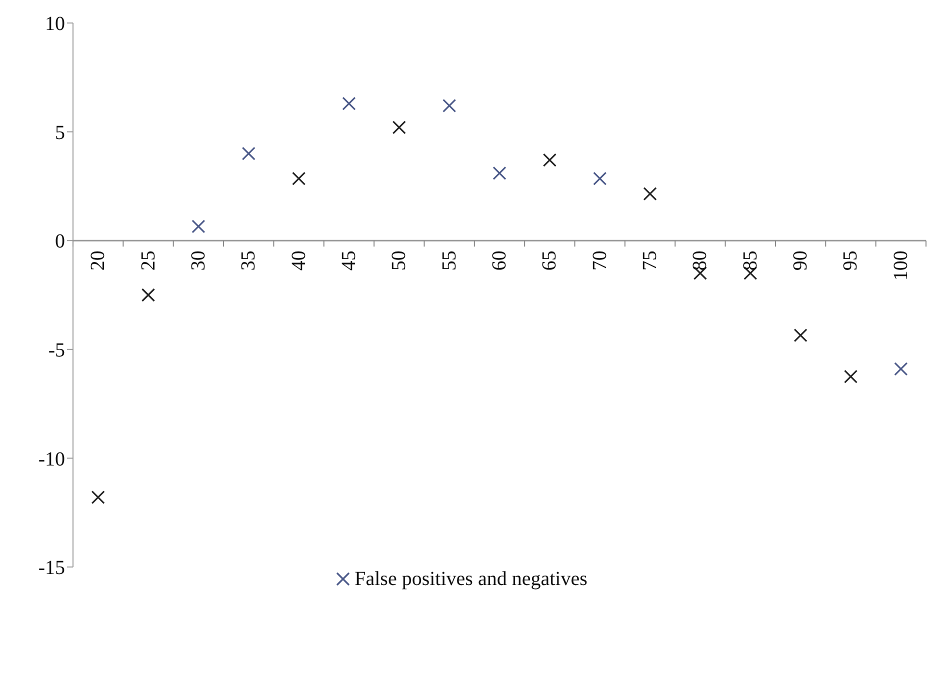  What do you see at coordinates (471, 579) in the screenshot?
I see `legend-label: False positives and negatives` at bounding box center [471, 579].